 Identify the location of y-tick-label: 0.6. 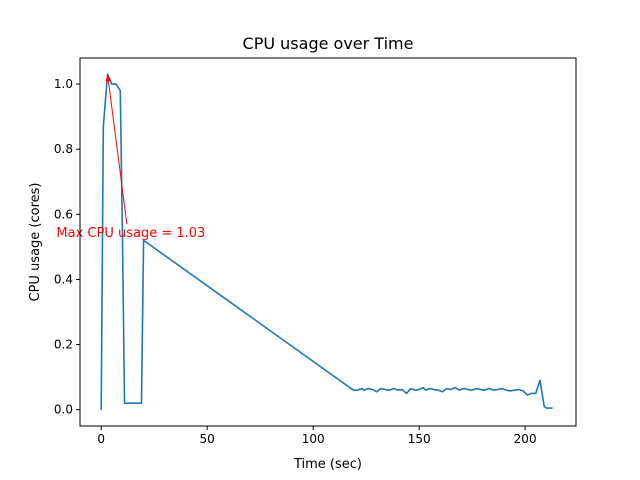
(63, 214).